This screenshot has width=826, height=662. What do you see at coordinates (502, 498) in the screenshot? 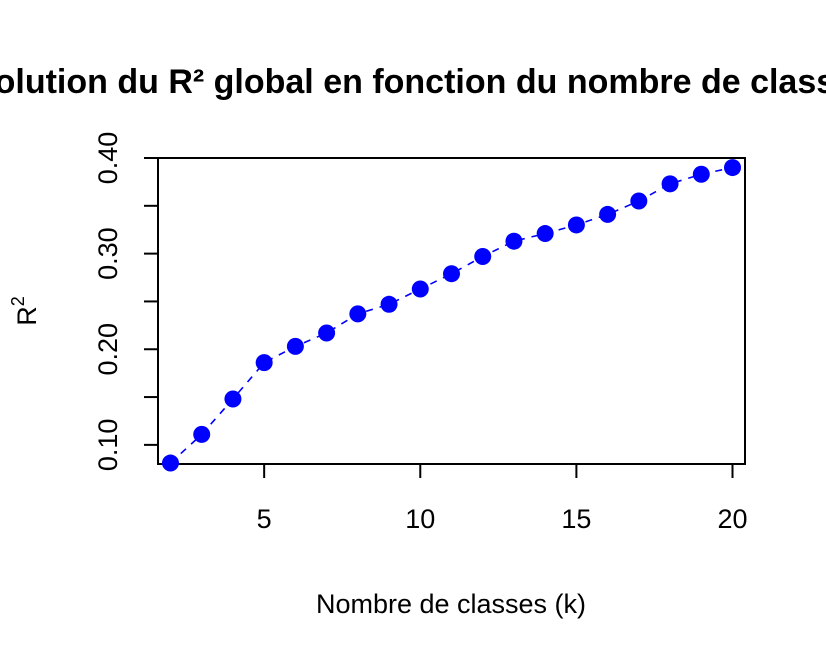
I see `x-axis: 5 10 15 20` at bounding box center [502, 498].